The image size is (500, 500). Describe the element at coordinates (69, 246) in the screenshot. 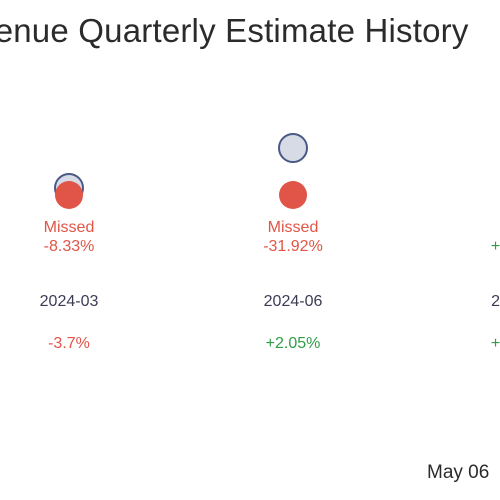

I see `surprise-label: -8.33%` at that location.